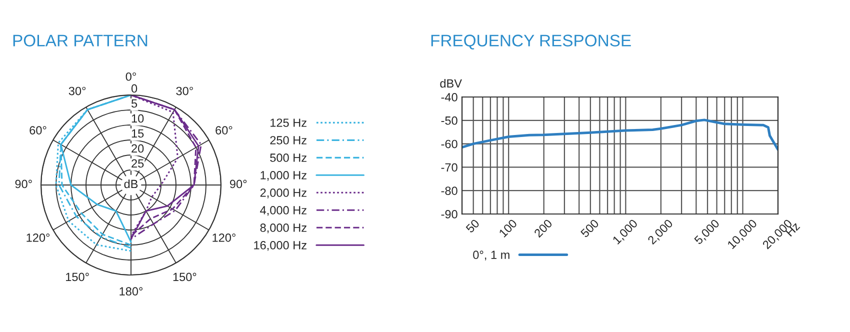  What do you see at coordinates (451, 83) in the screenshot?
I see `y-axis-title: dBV` at bounding box center [451, 83].